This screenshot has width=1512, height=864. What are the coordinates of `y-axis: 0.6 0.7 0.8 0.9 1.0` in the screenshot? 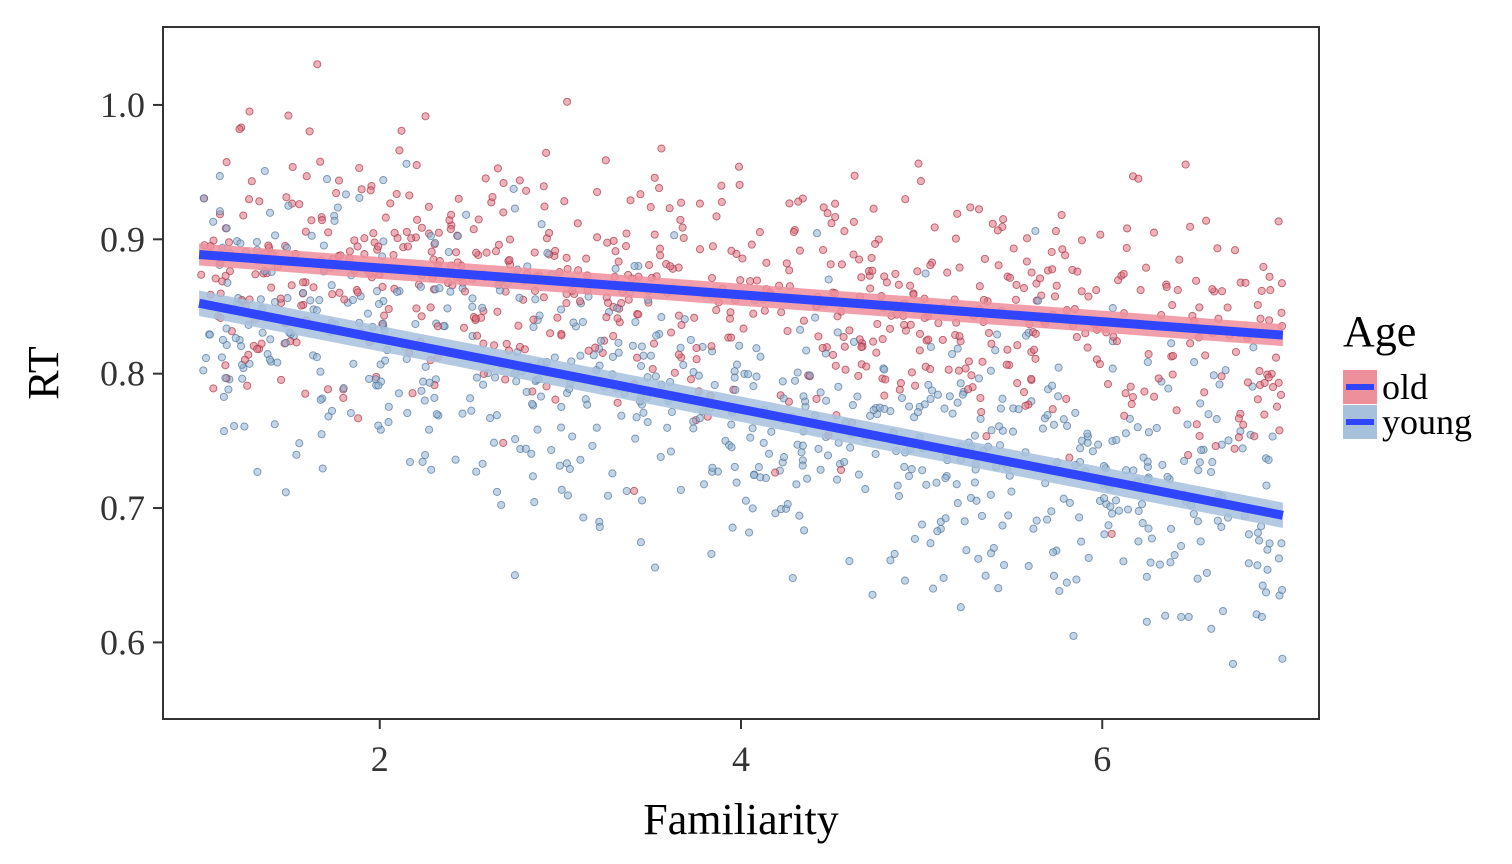 It's located at (131, 373).